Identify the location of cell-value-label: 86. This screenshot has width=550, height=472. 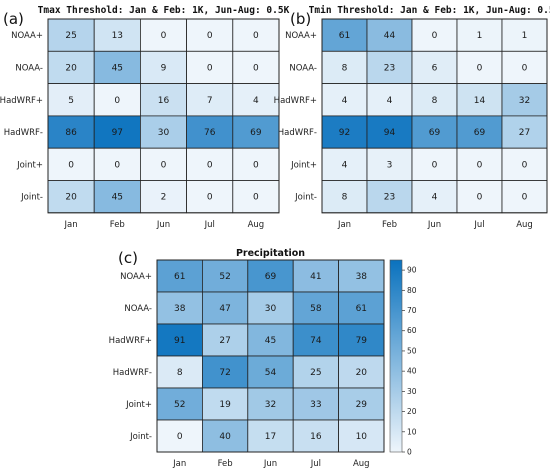
(71, 133).